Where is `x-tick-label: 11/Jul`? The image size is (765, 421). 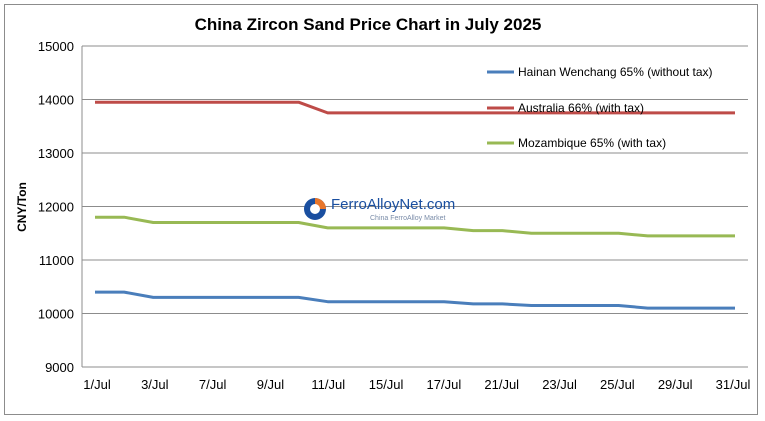
x-tick-label: 11/Jul is located at coordinates (328, 384).